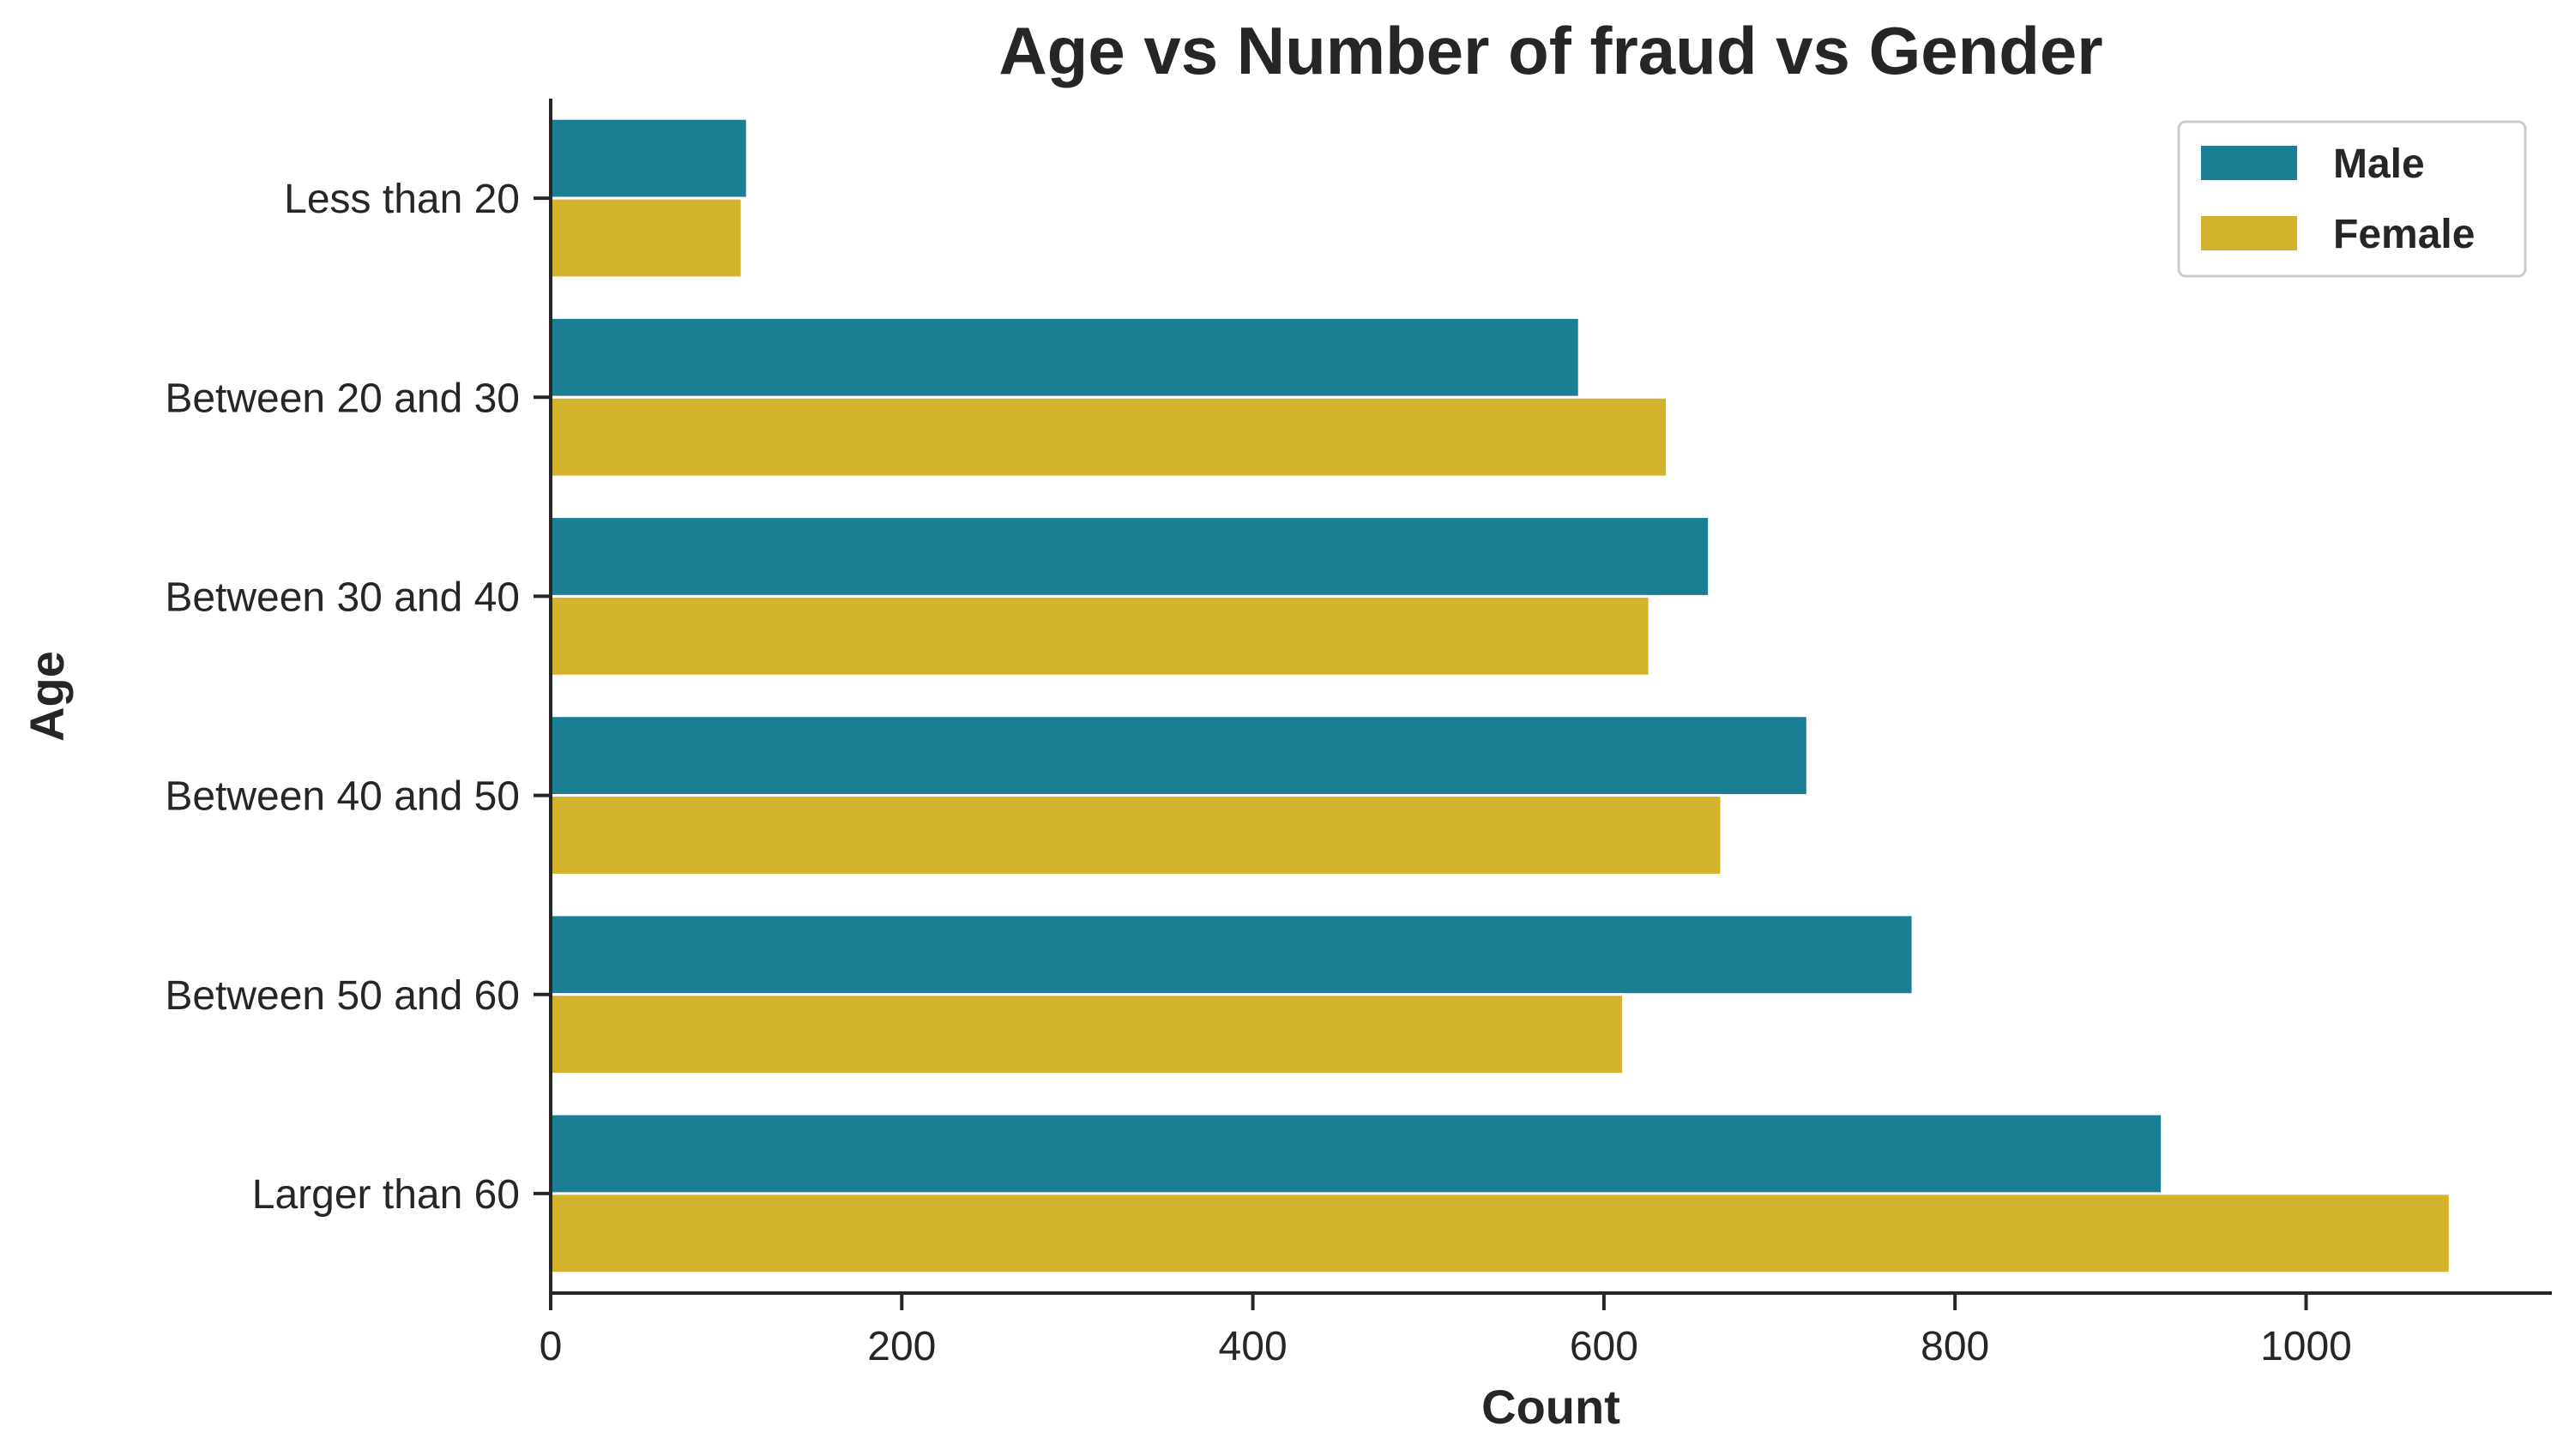  What do you see at coordinates (1253, 1347) in the screenshot?
I see `x-tick-label: 400` at bounding box center [1253, 1347].